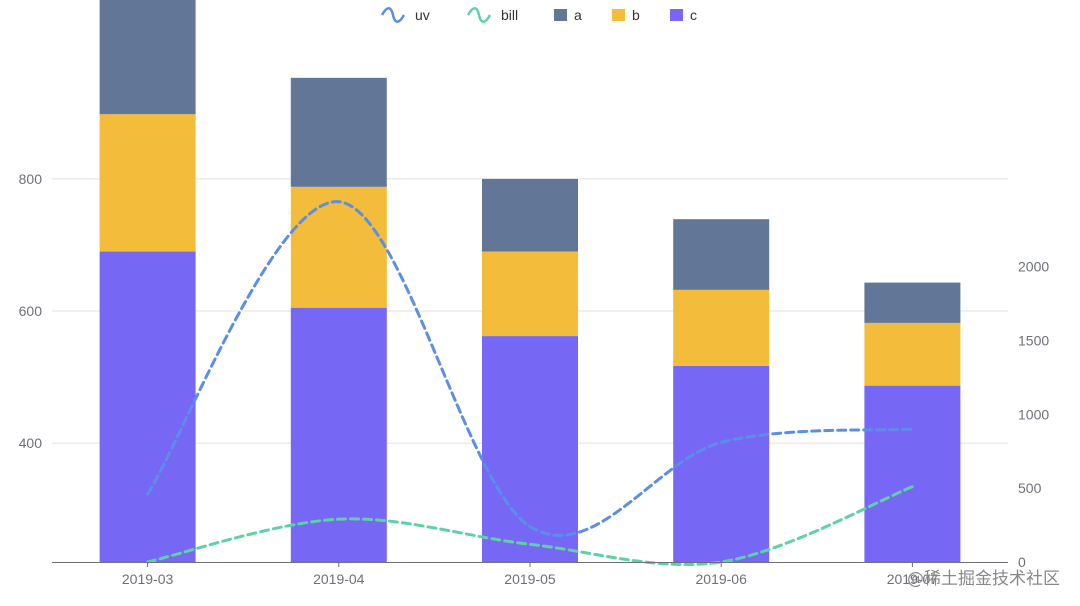 The image size is (1080, 606). Describe the element at coordinates (31, 179) in the screenshot. I see `left-axis-label-800: 800` at that location.